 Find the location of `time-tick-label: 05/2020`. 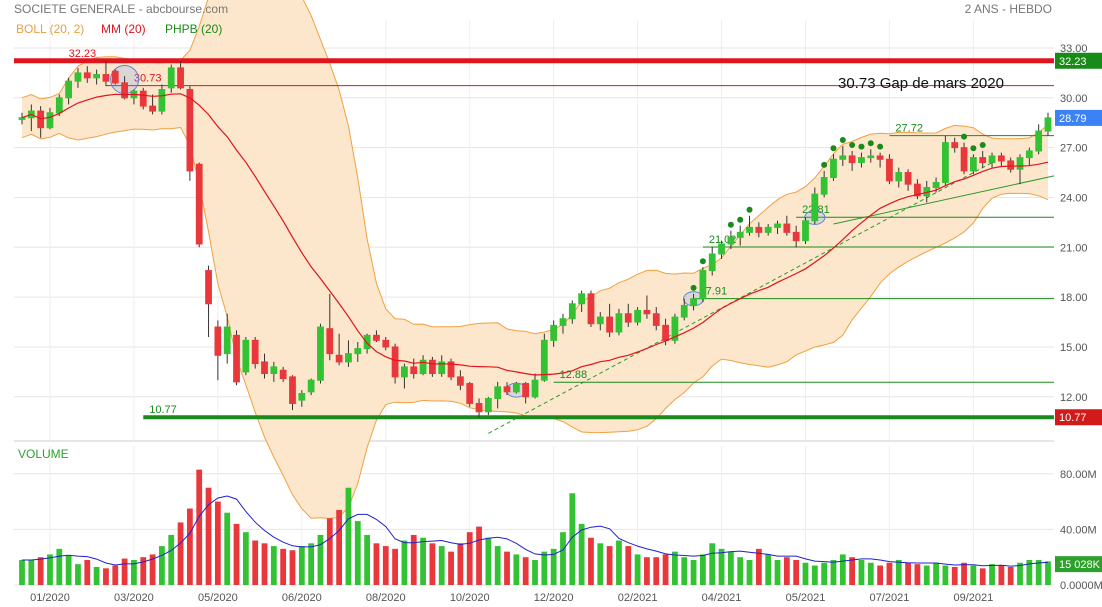

time-tick-label: 05/2020 is located at coordinates (218, 598).